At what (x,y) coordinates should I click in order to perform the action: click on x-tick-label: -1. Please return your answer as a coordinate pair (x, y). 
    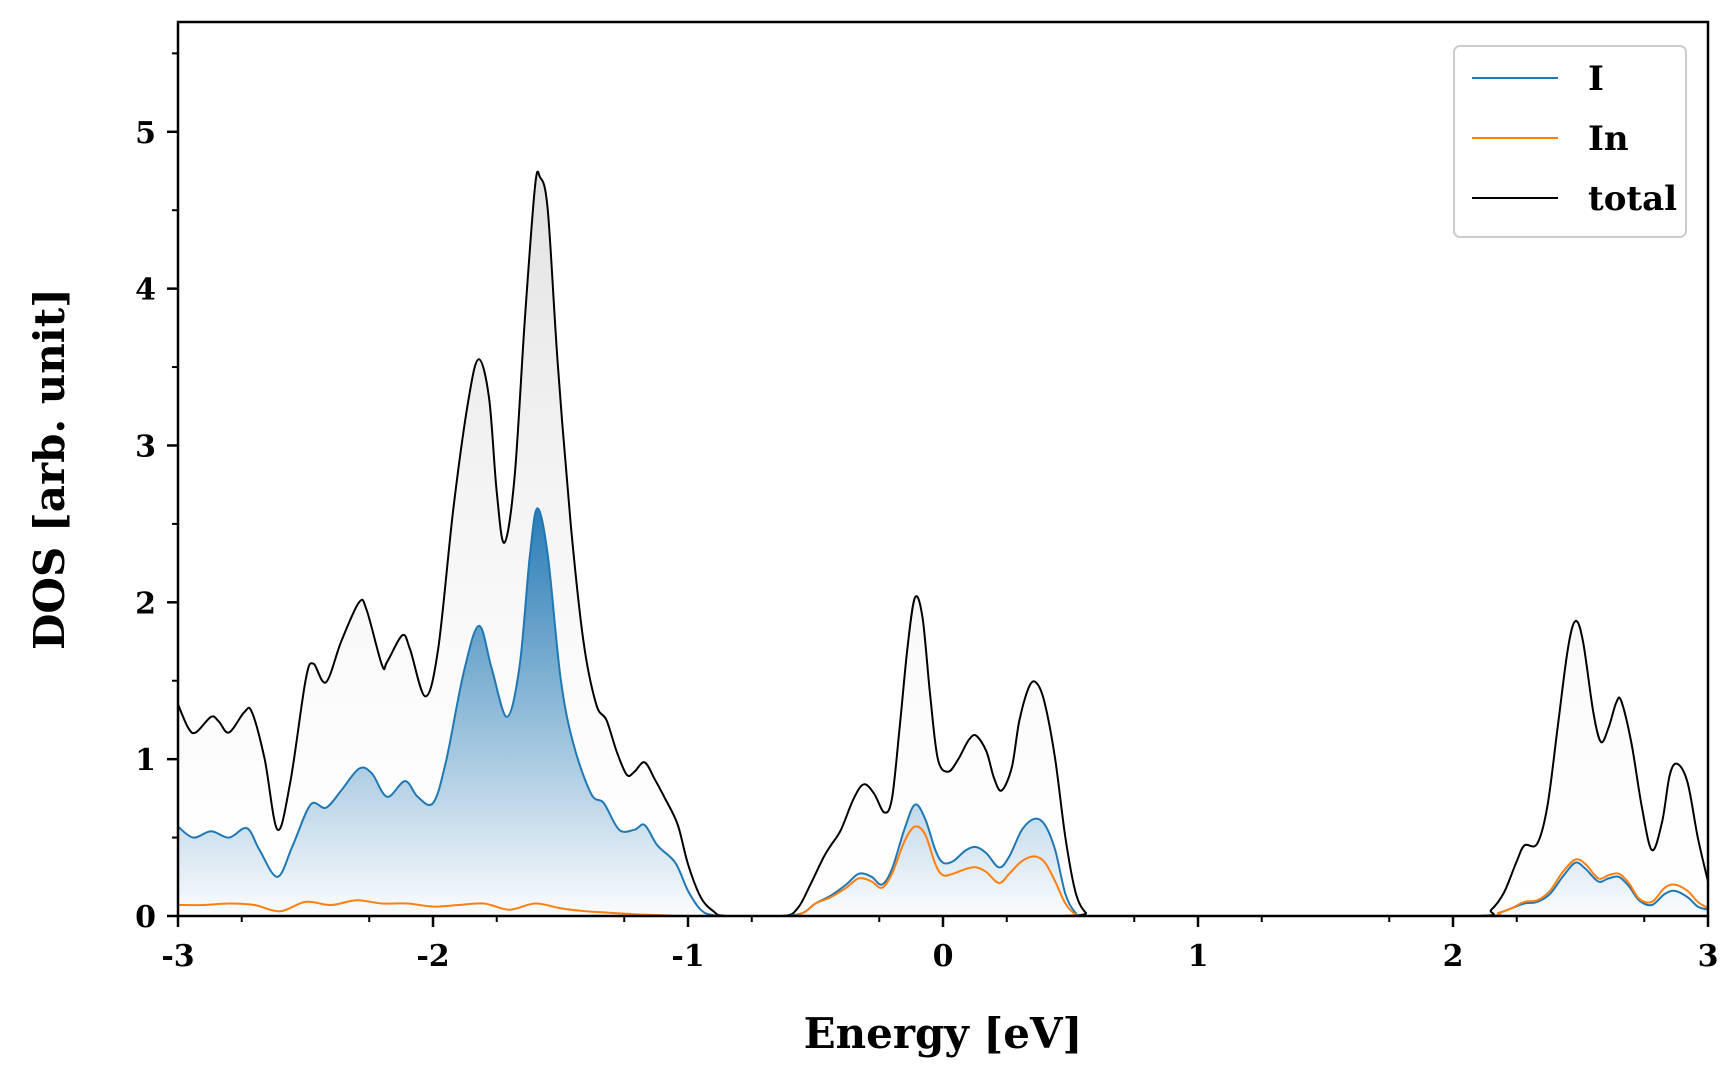
    Looking at the image, I should click on (687, 956).